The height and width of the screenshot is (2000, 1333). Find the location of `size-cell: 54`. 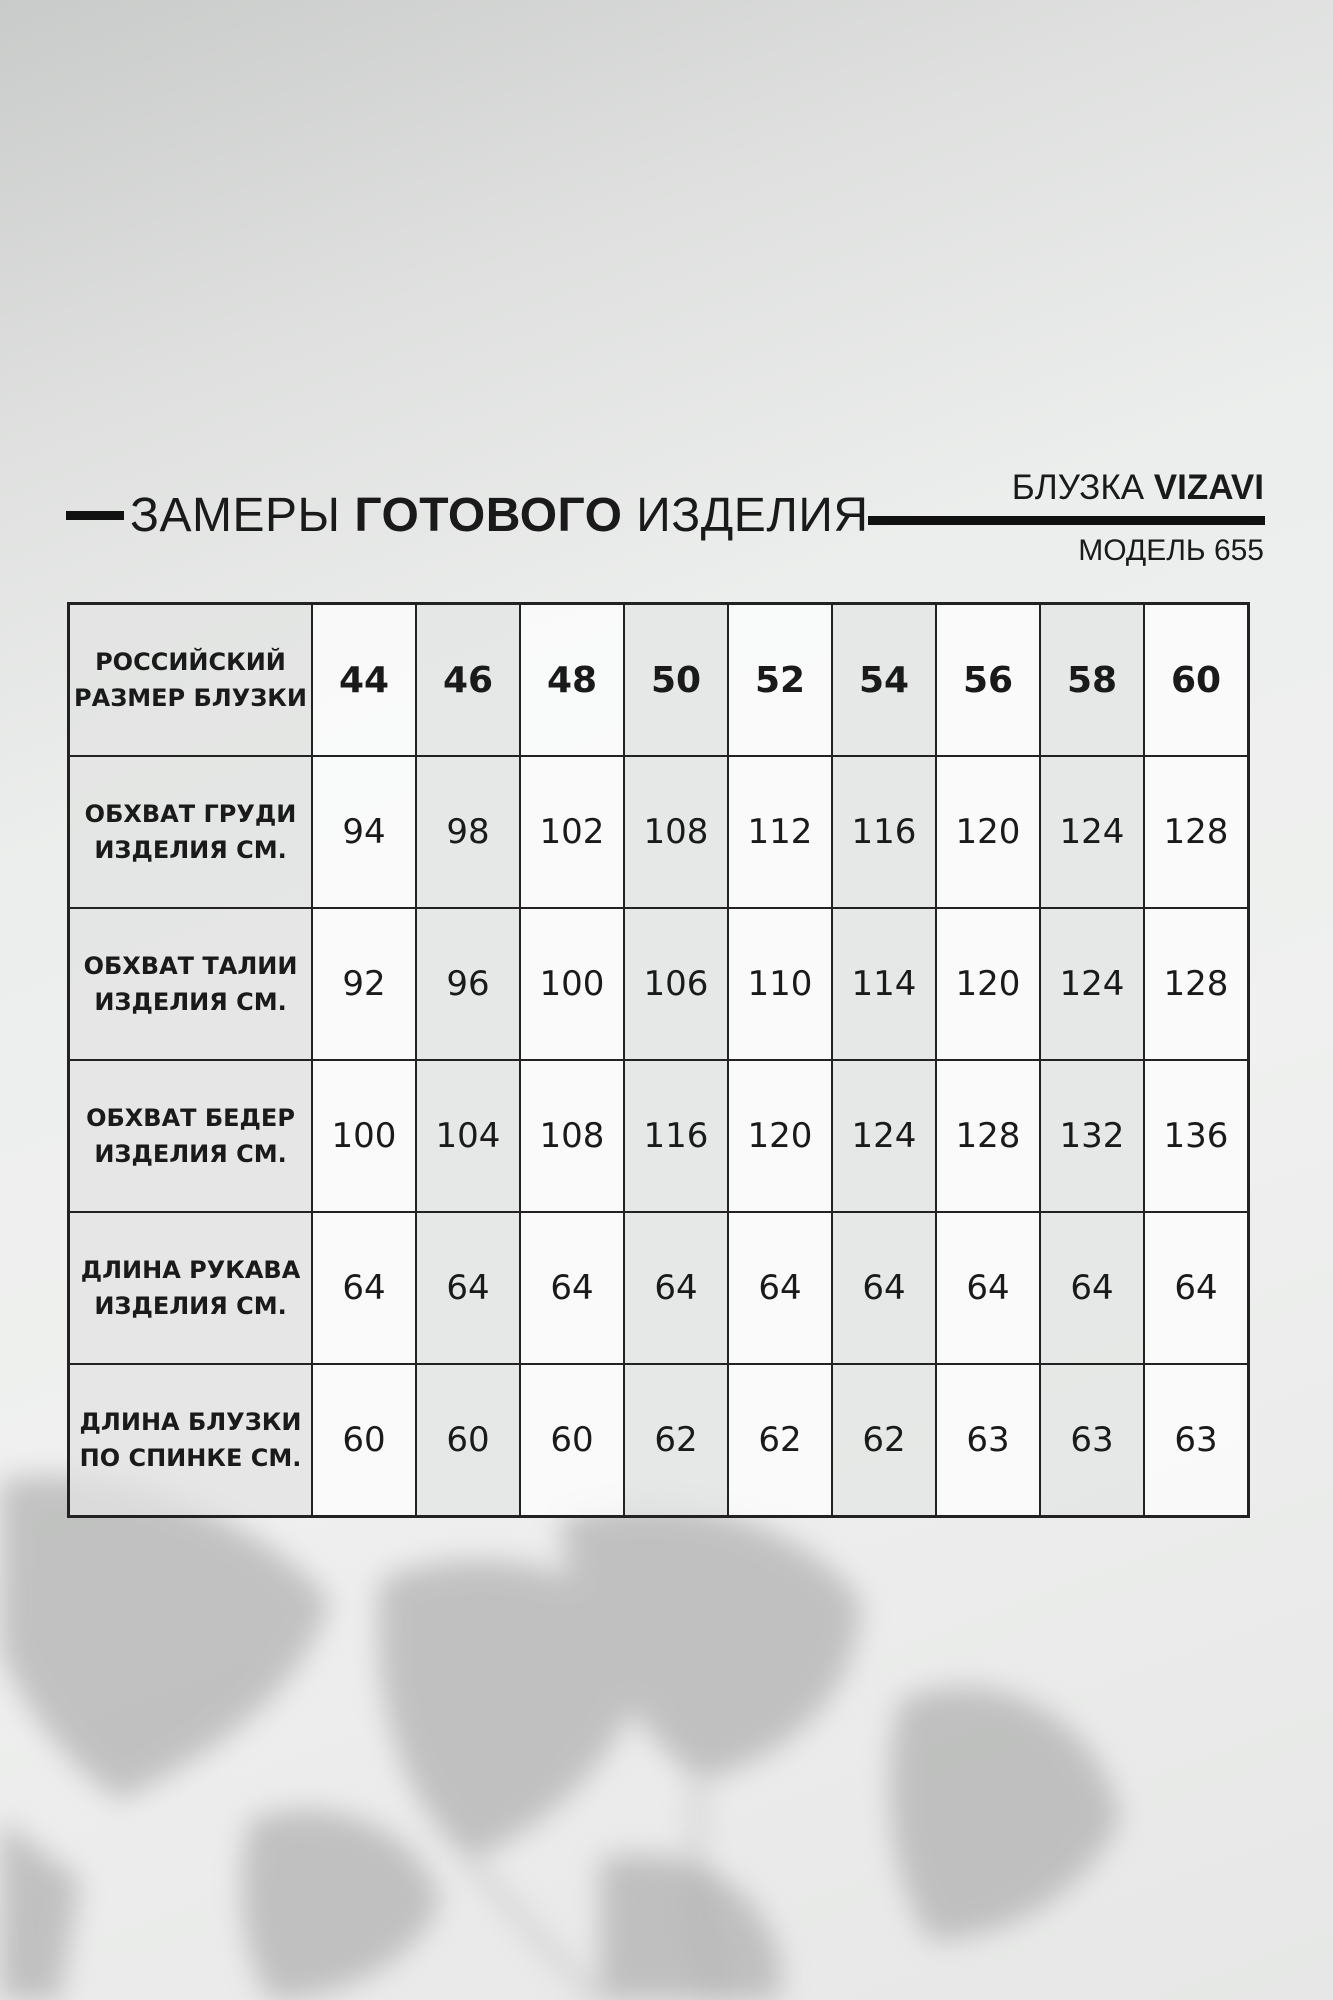

size-cell: 54 is located at coordinates (884, 679).